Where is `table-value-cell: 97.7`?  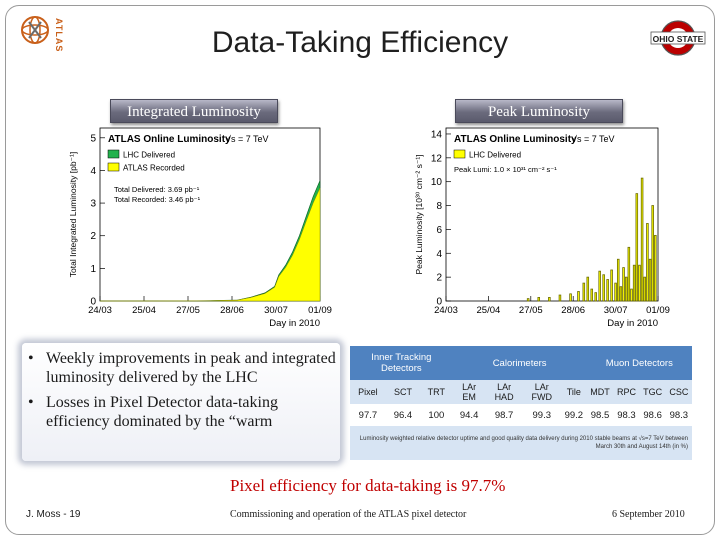 table-value-cell: 97.7 is located at coordinates (368, 415).